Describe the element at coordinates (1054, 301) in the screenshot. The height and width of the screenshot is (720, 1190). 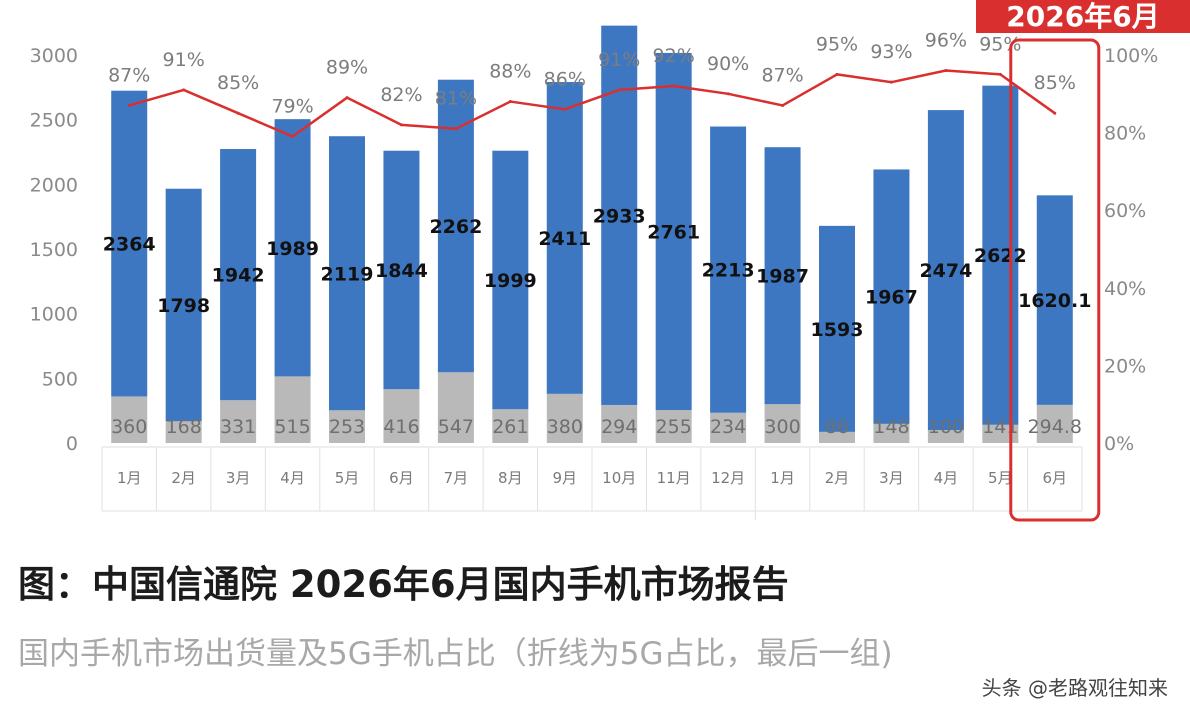
I see `fiveg-value-label: 1620.1` at that location.